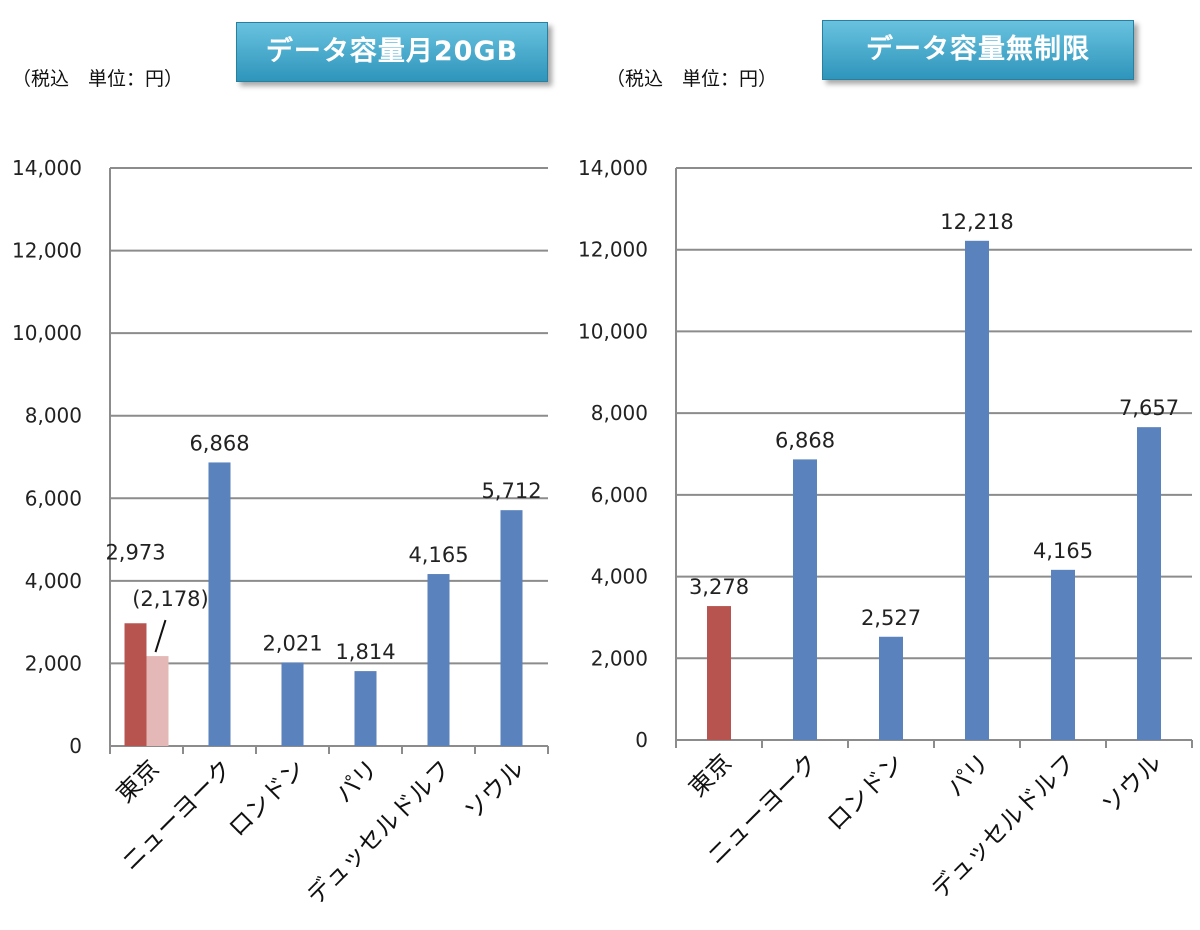 This screenshot has height=930, width=1200. Describe the element at coordinates (53, 498) in the screenshot. I see `left-ytick-label: 6,000` at that location.